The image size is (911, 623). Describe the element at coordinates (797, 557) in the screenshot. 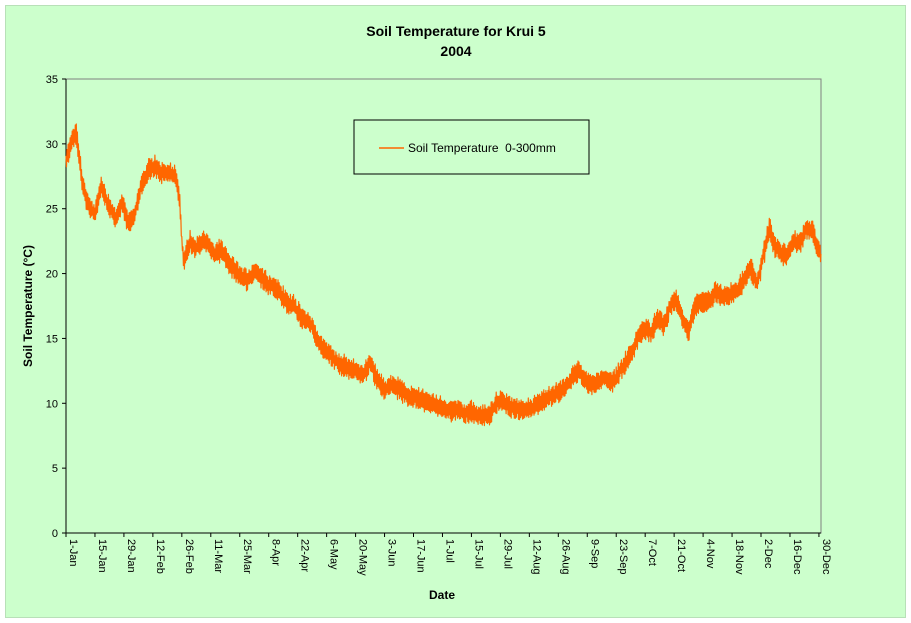

I see `x-tick-label: 16-Dec` at that location.